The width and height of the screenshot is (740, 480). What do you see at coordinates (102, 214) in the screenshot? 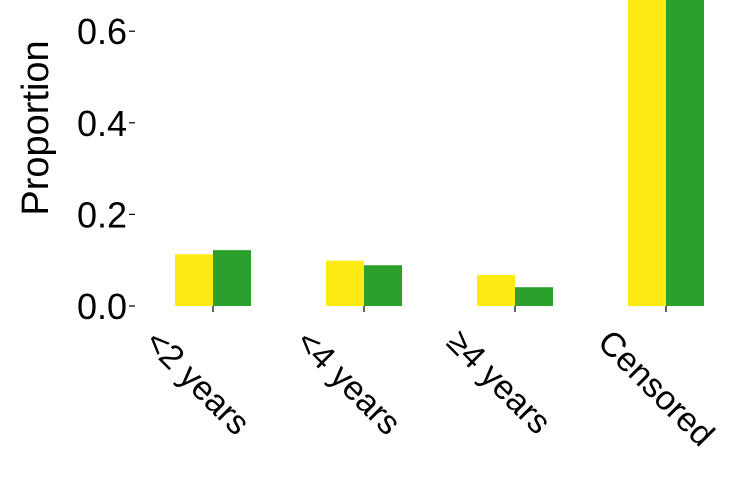
I see `y-tick-label: 0.2` at bounding box center [102, 214].